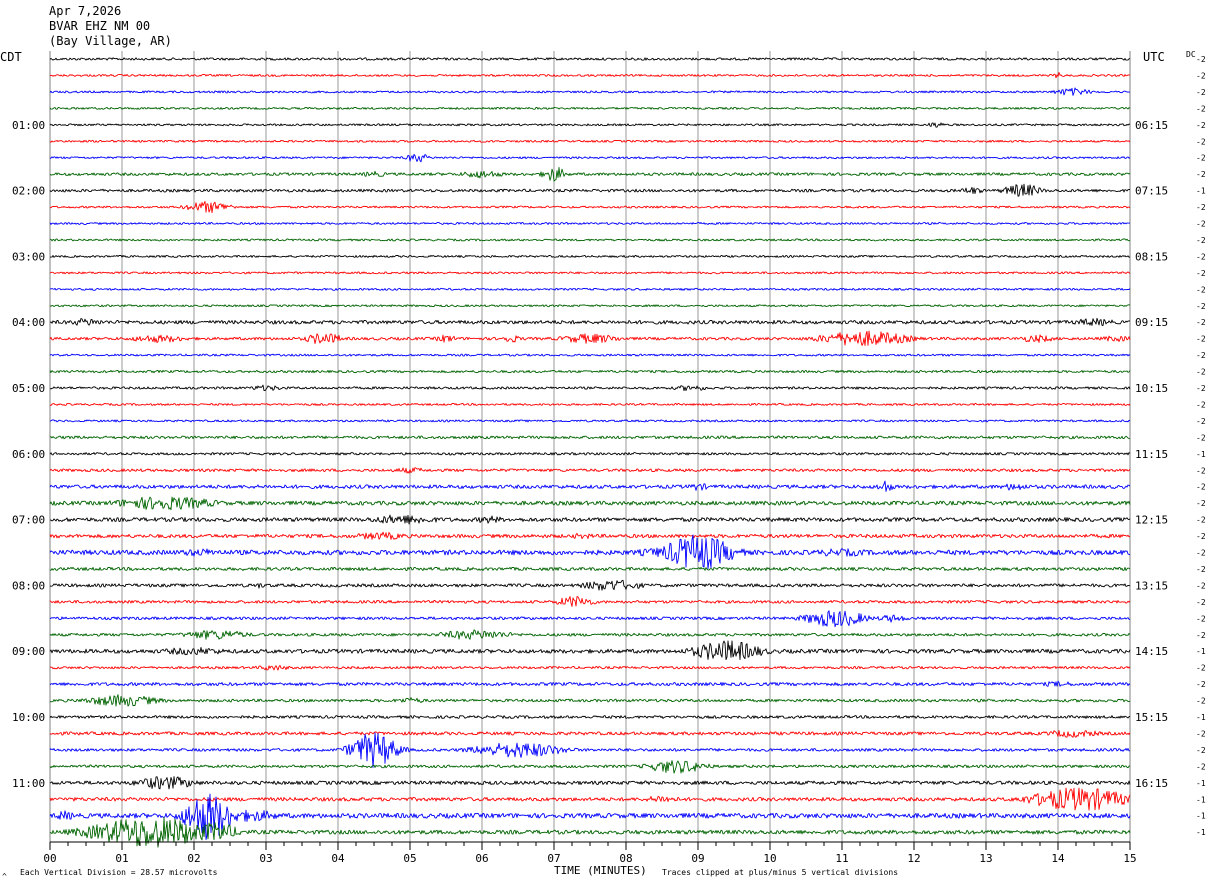 This screenshot has width=1210, height=886. Describe the element at coordinates (4, 876) in the screenshot. I see `footer-mark: ^` at that location.